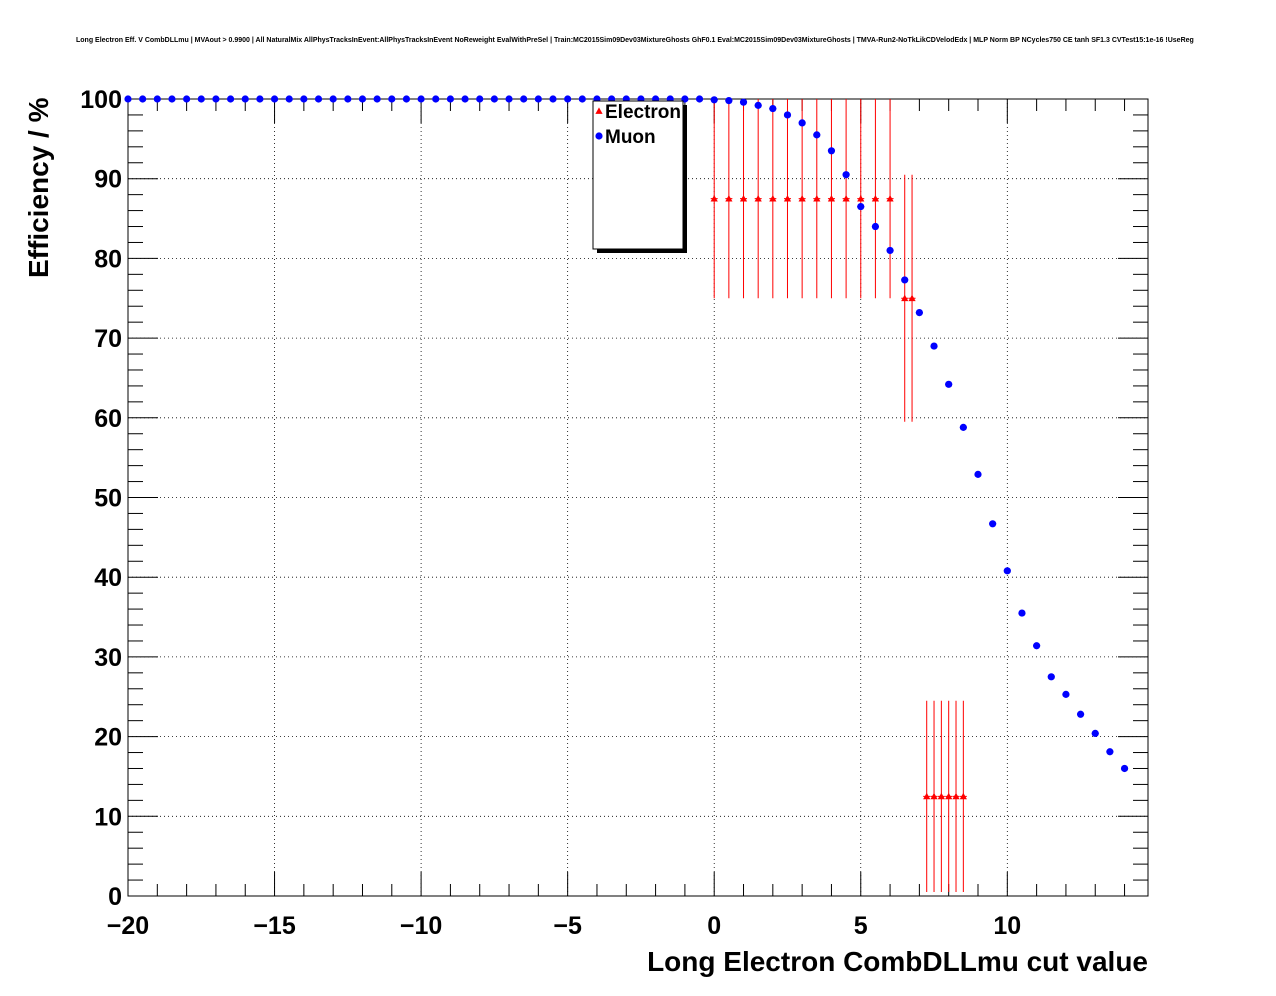 The width and height of the screenshot is (1276, 996). I want to click on y-tick-label: 90, so click(108, 180).